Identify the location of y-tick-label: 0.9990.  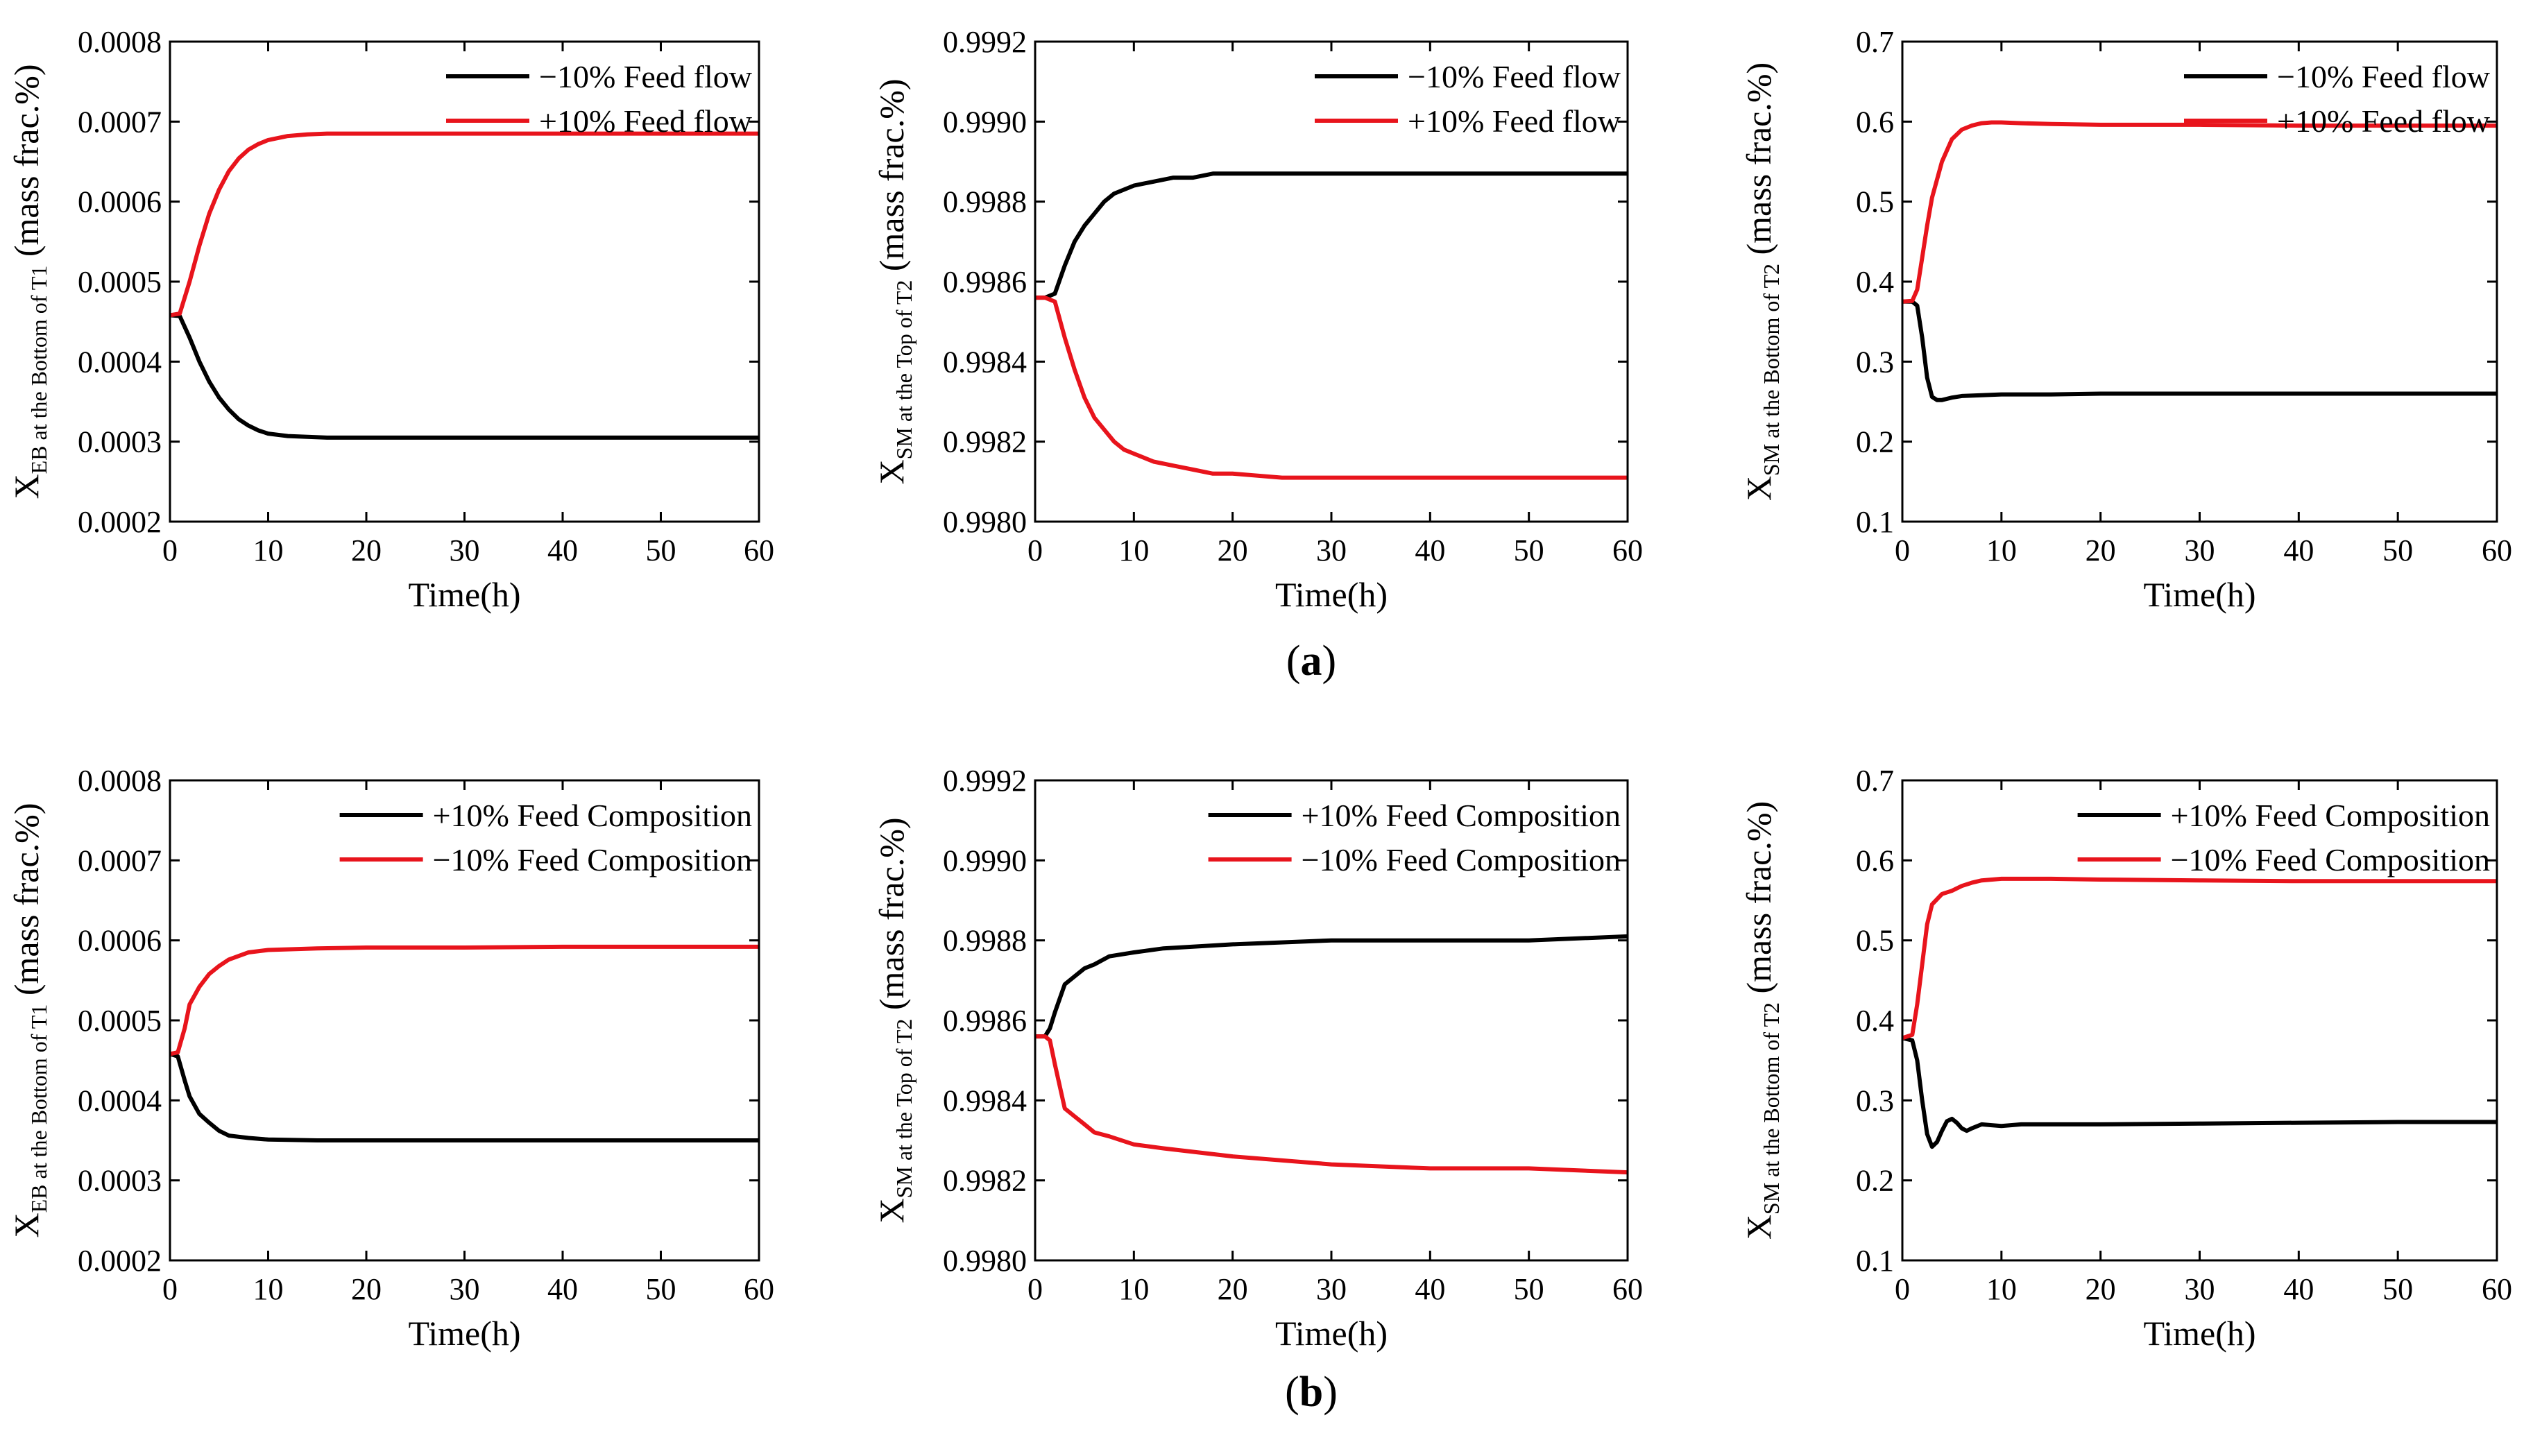
(985, 860).